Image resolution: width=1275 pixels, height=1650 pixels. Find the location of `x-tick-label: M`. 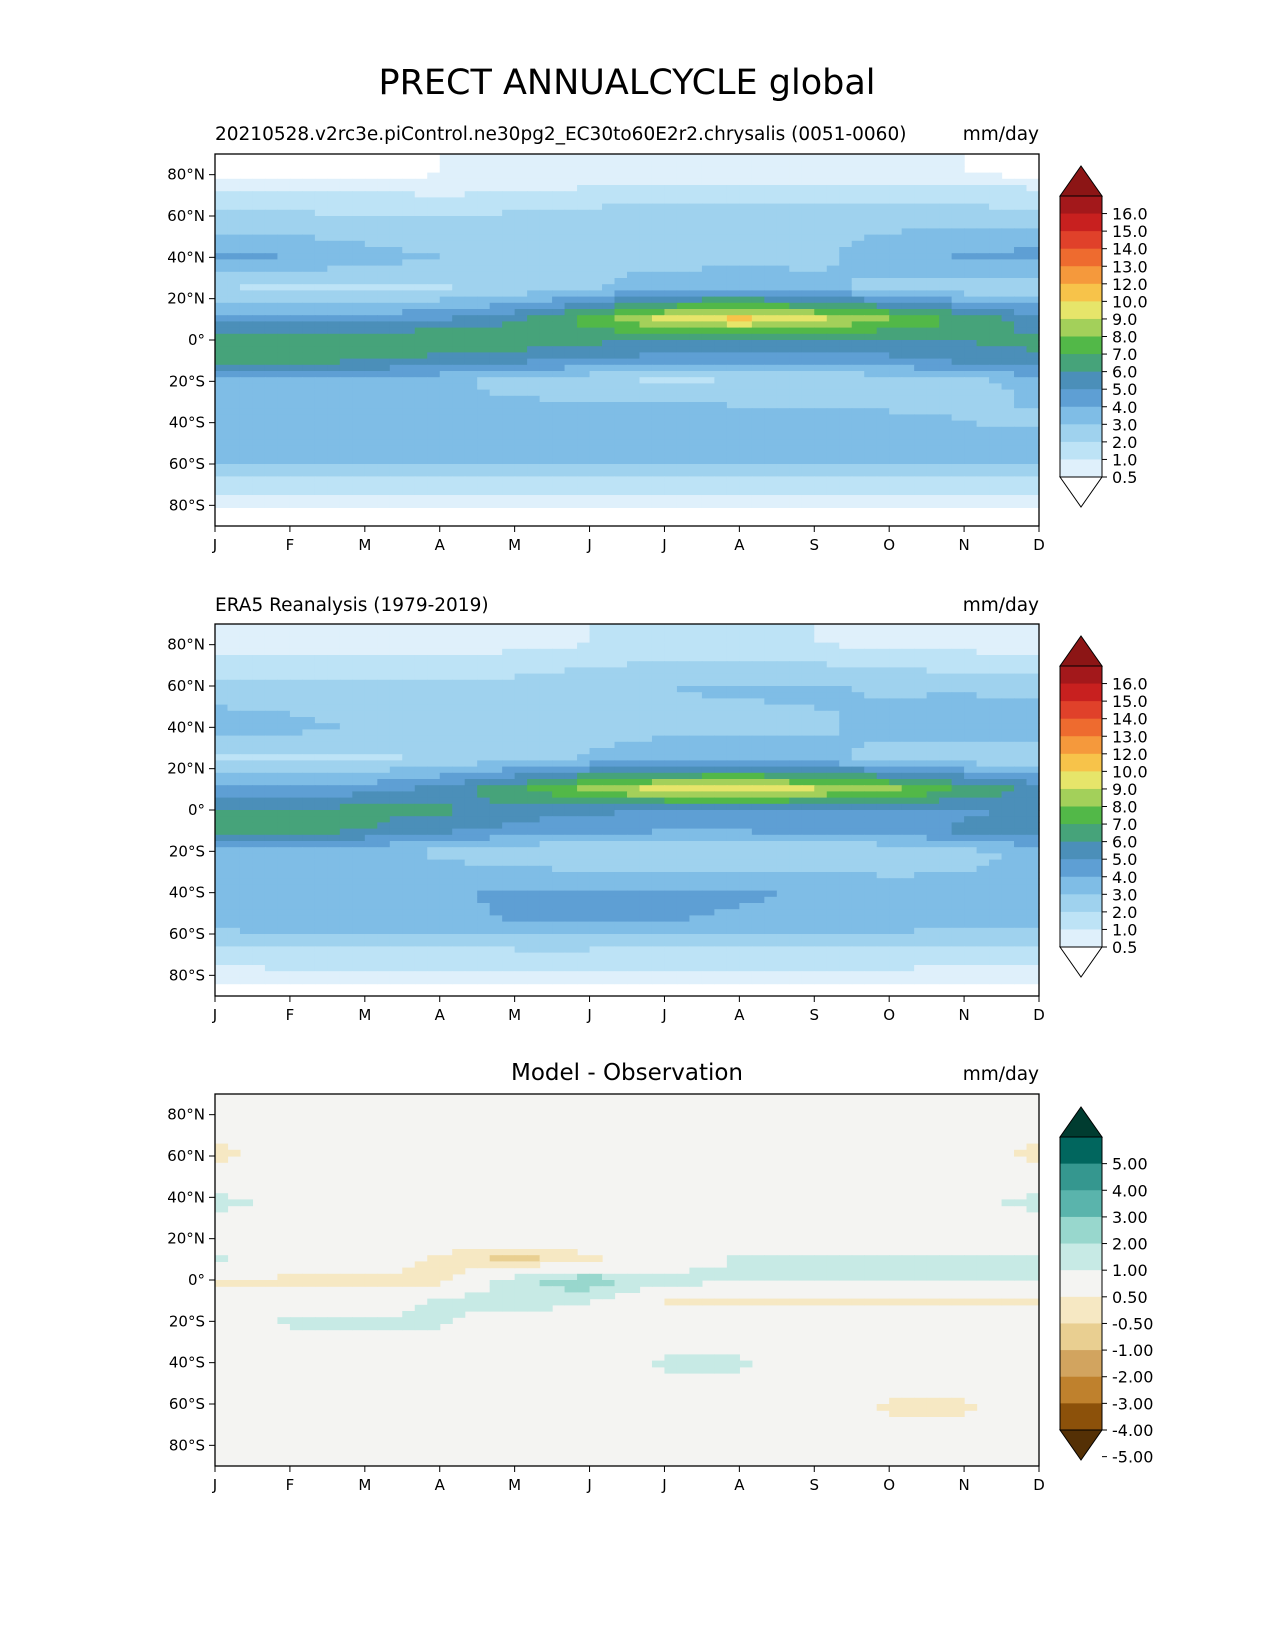

x-tick-label: M is located at coordinates (364, 545).